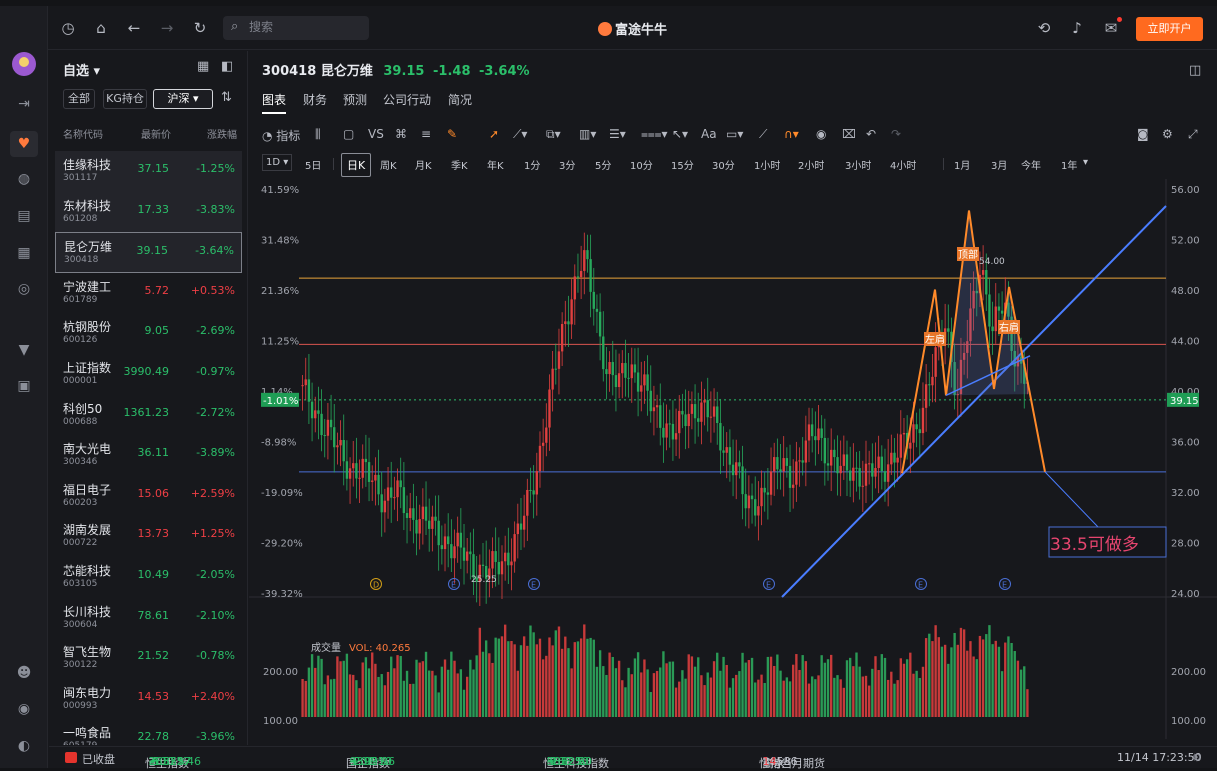 The width and height of the screenshot is (1217, 771). I want to click on fib-tool-icon: ☰▾, so click(617, 134).